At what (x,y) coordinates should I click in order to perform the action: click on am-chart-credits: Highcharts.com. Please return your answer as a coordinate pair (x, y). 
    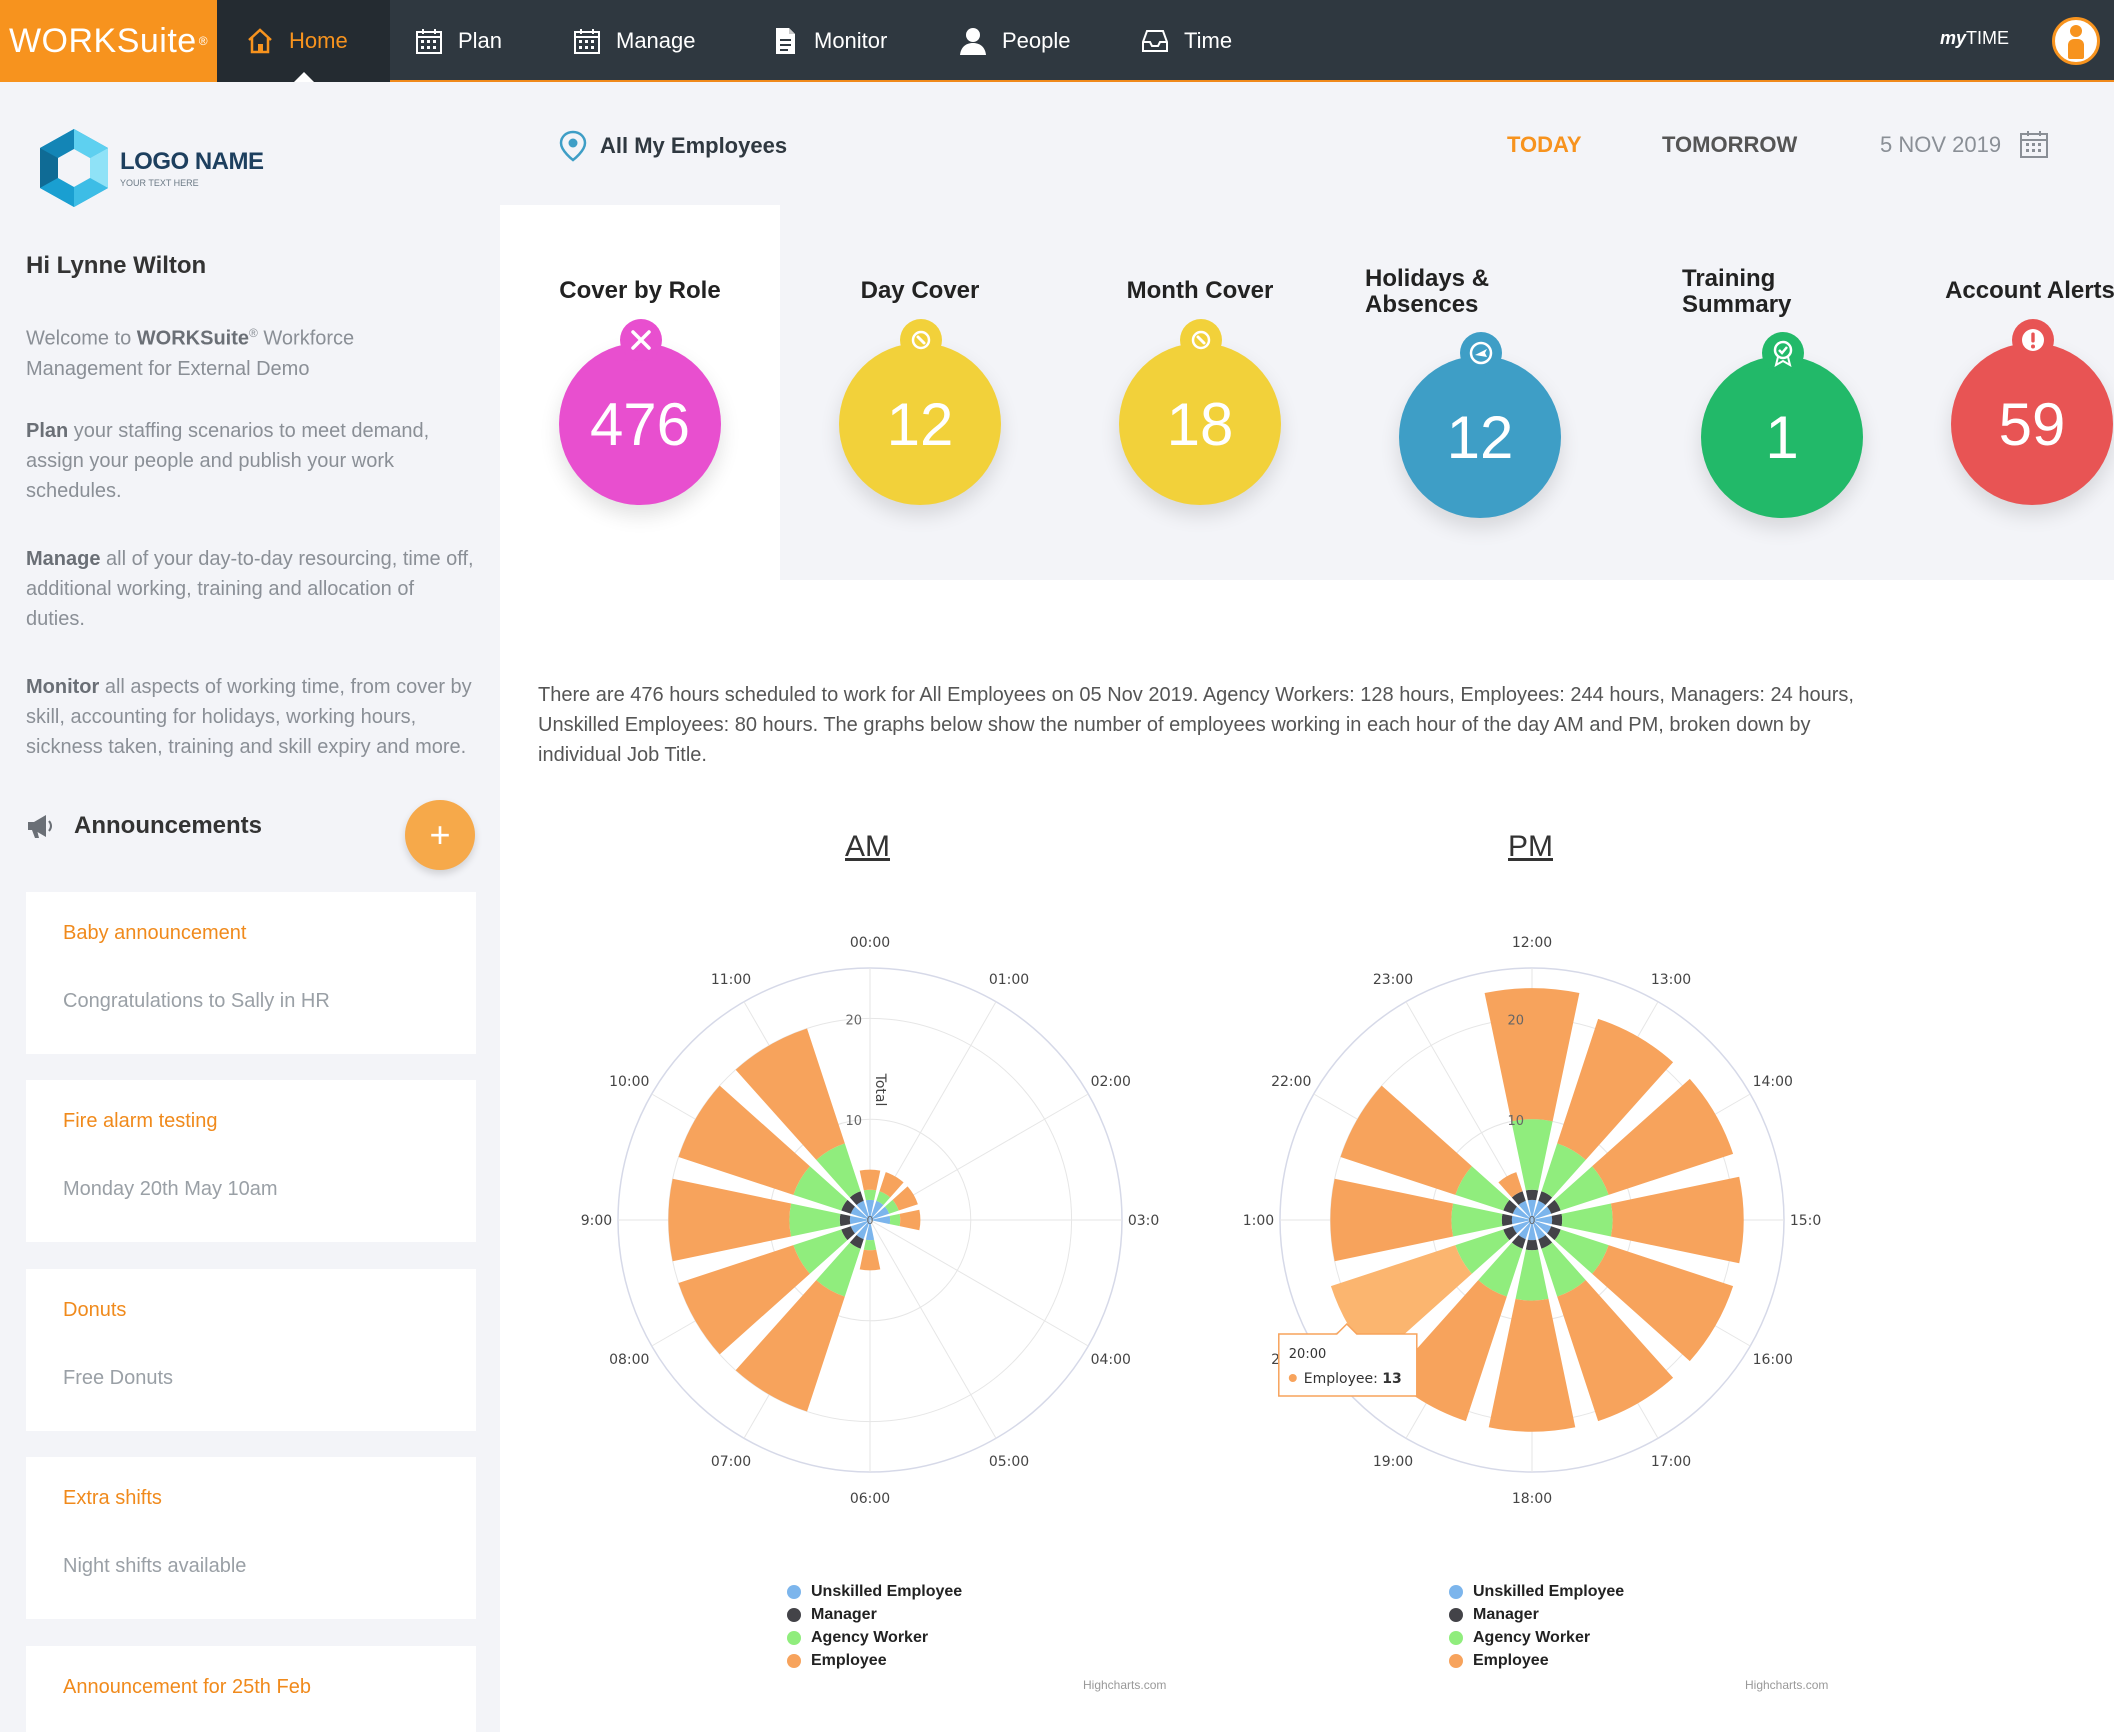
    Looking at the image, I should click on (1125, 1685).